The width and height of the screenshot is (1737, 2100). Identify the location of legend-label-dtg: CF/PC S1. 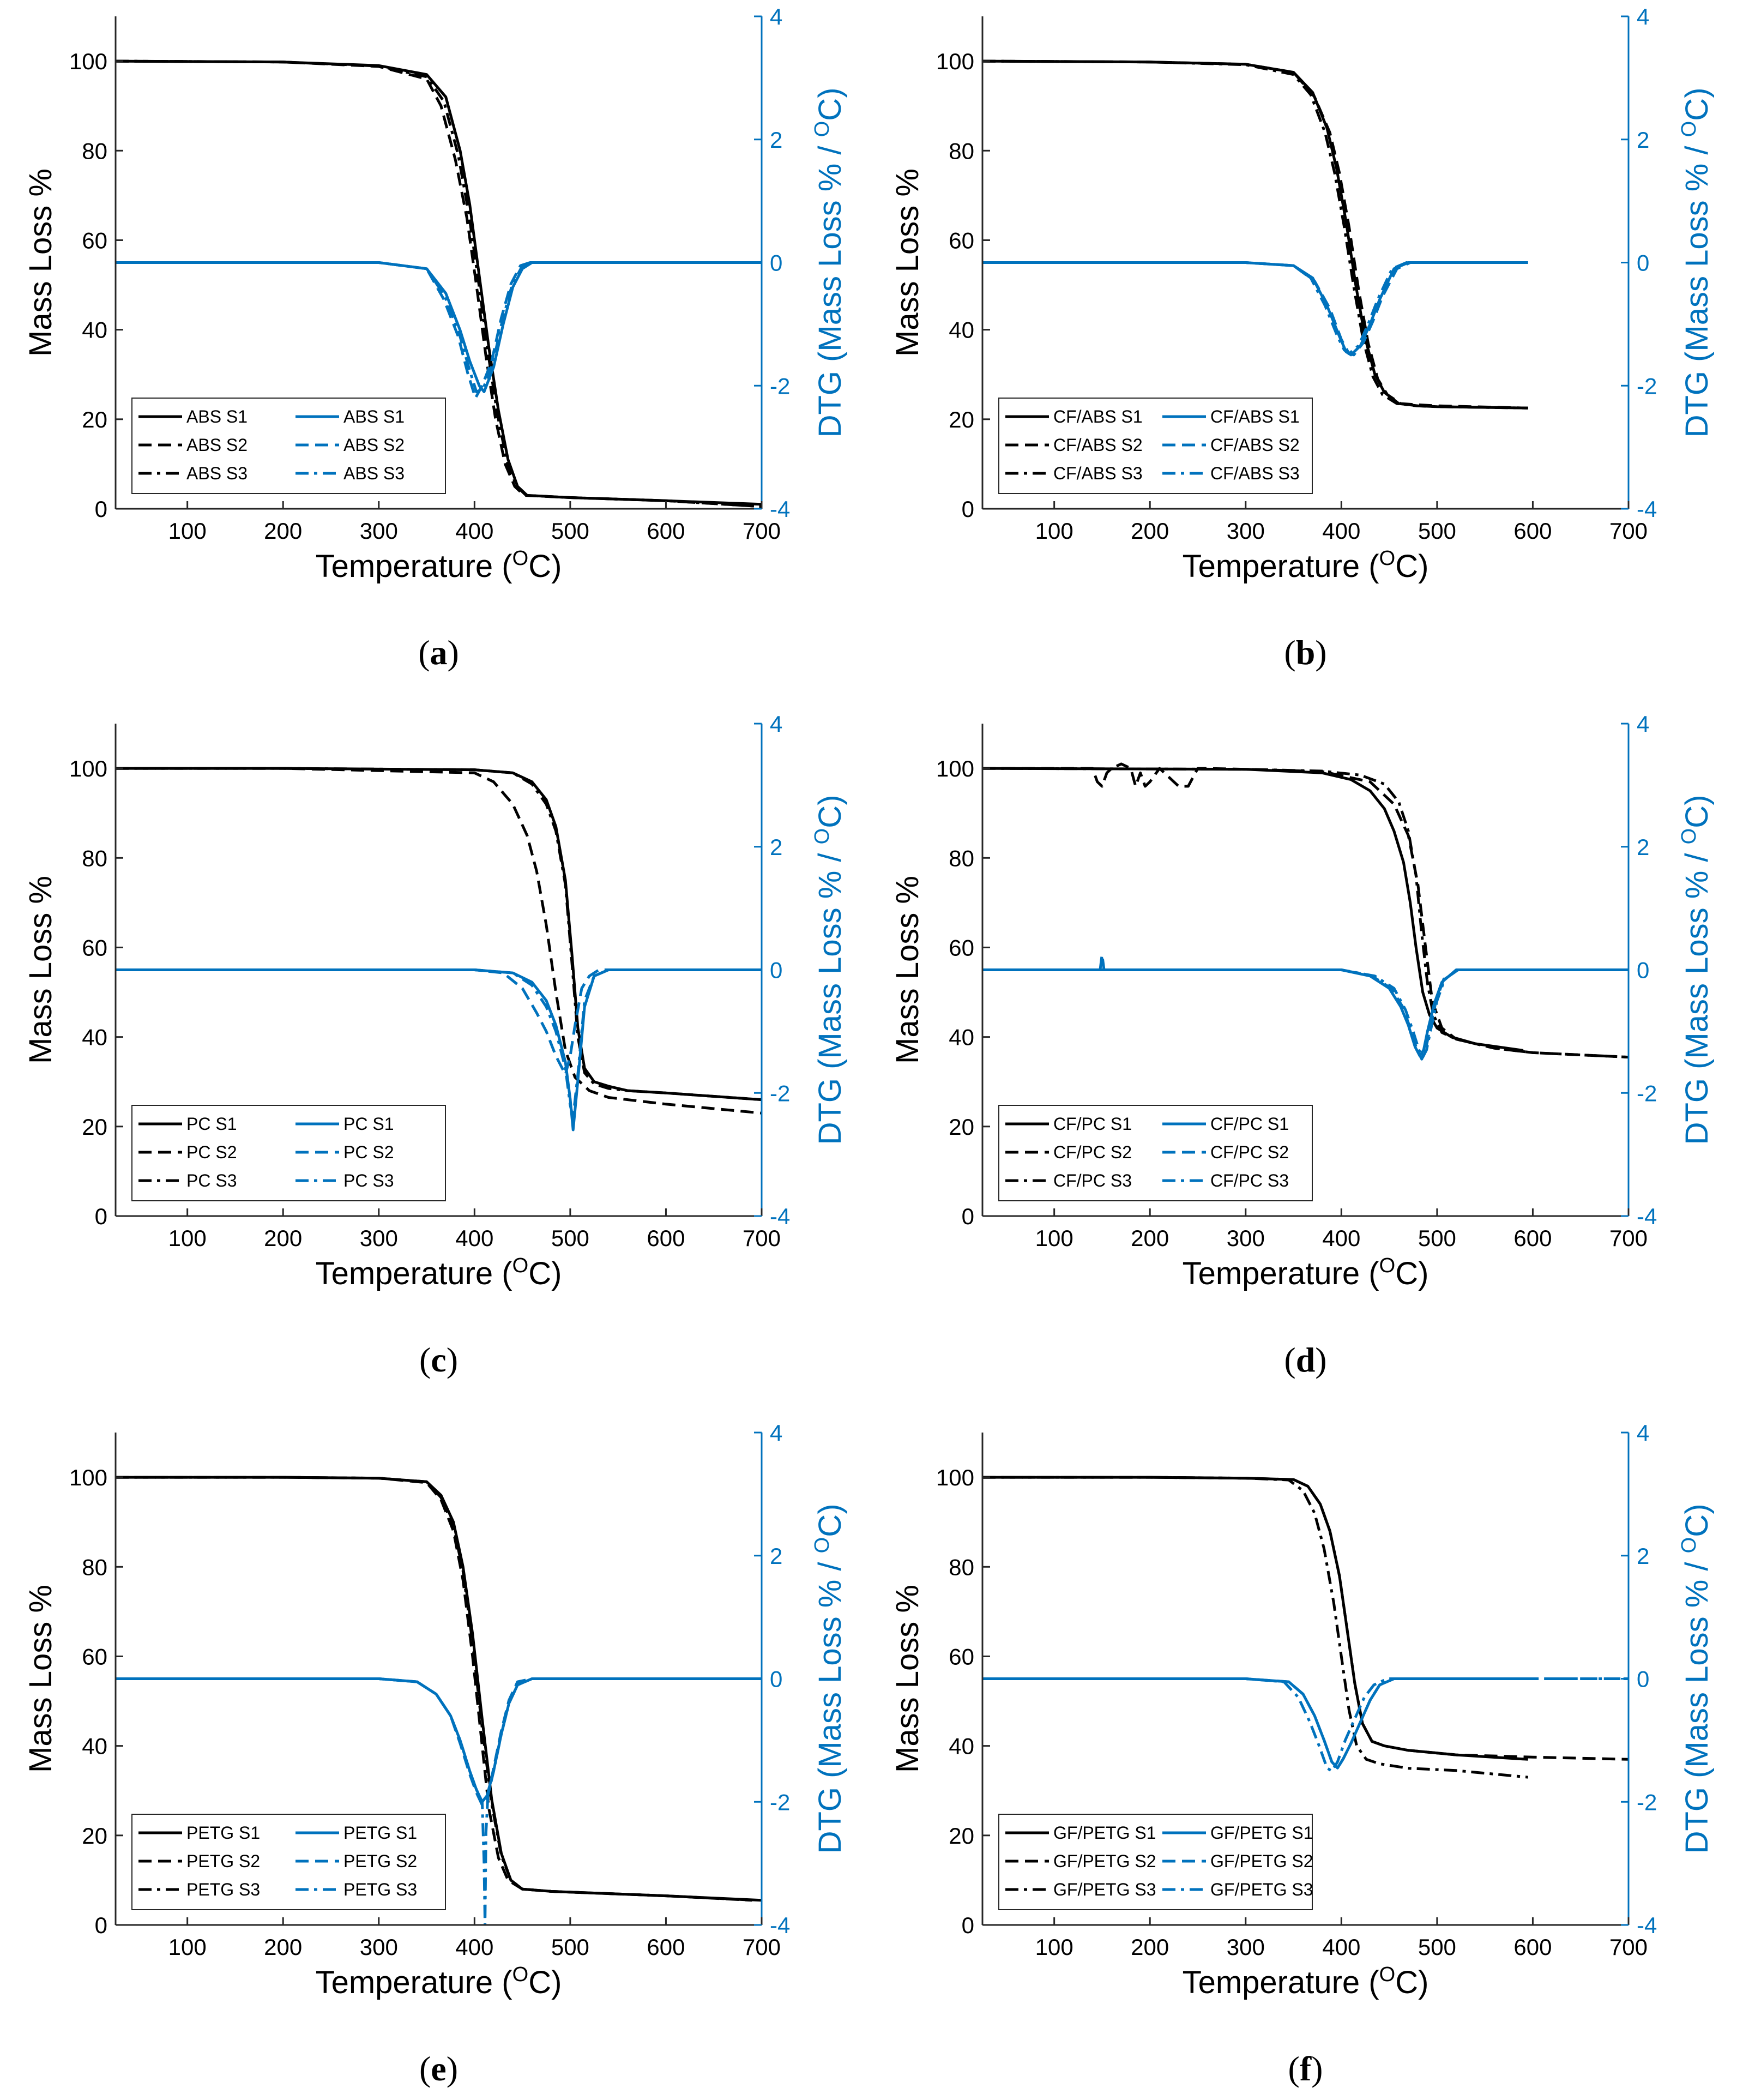
(1249, 1124).